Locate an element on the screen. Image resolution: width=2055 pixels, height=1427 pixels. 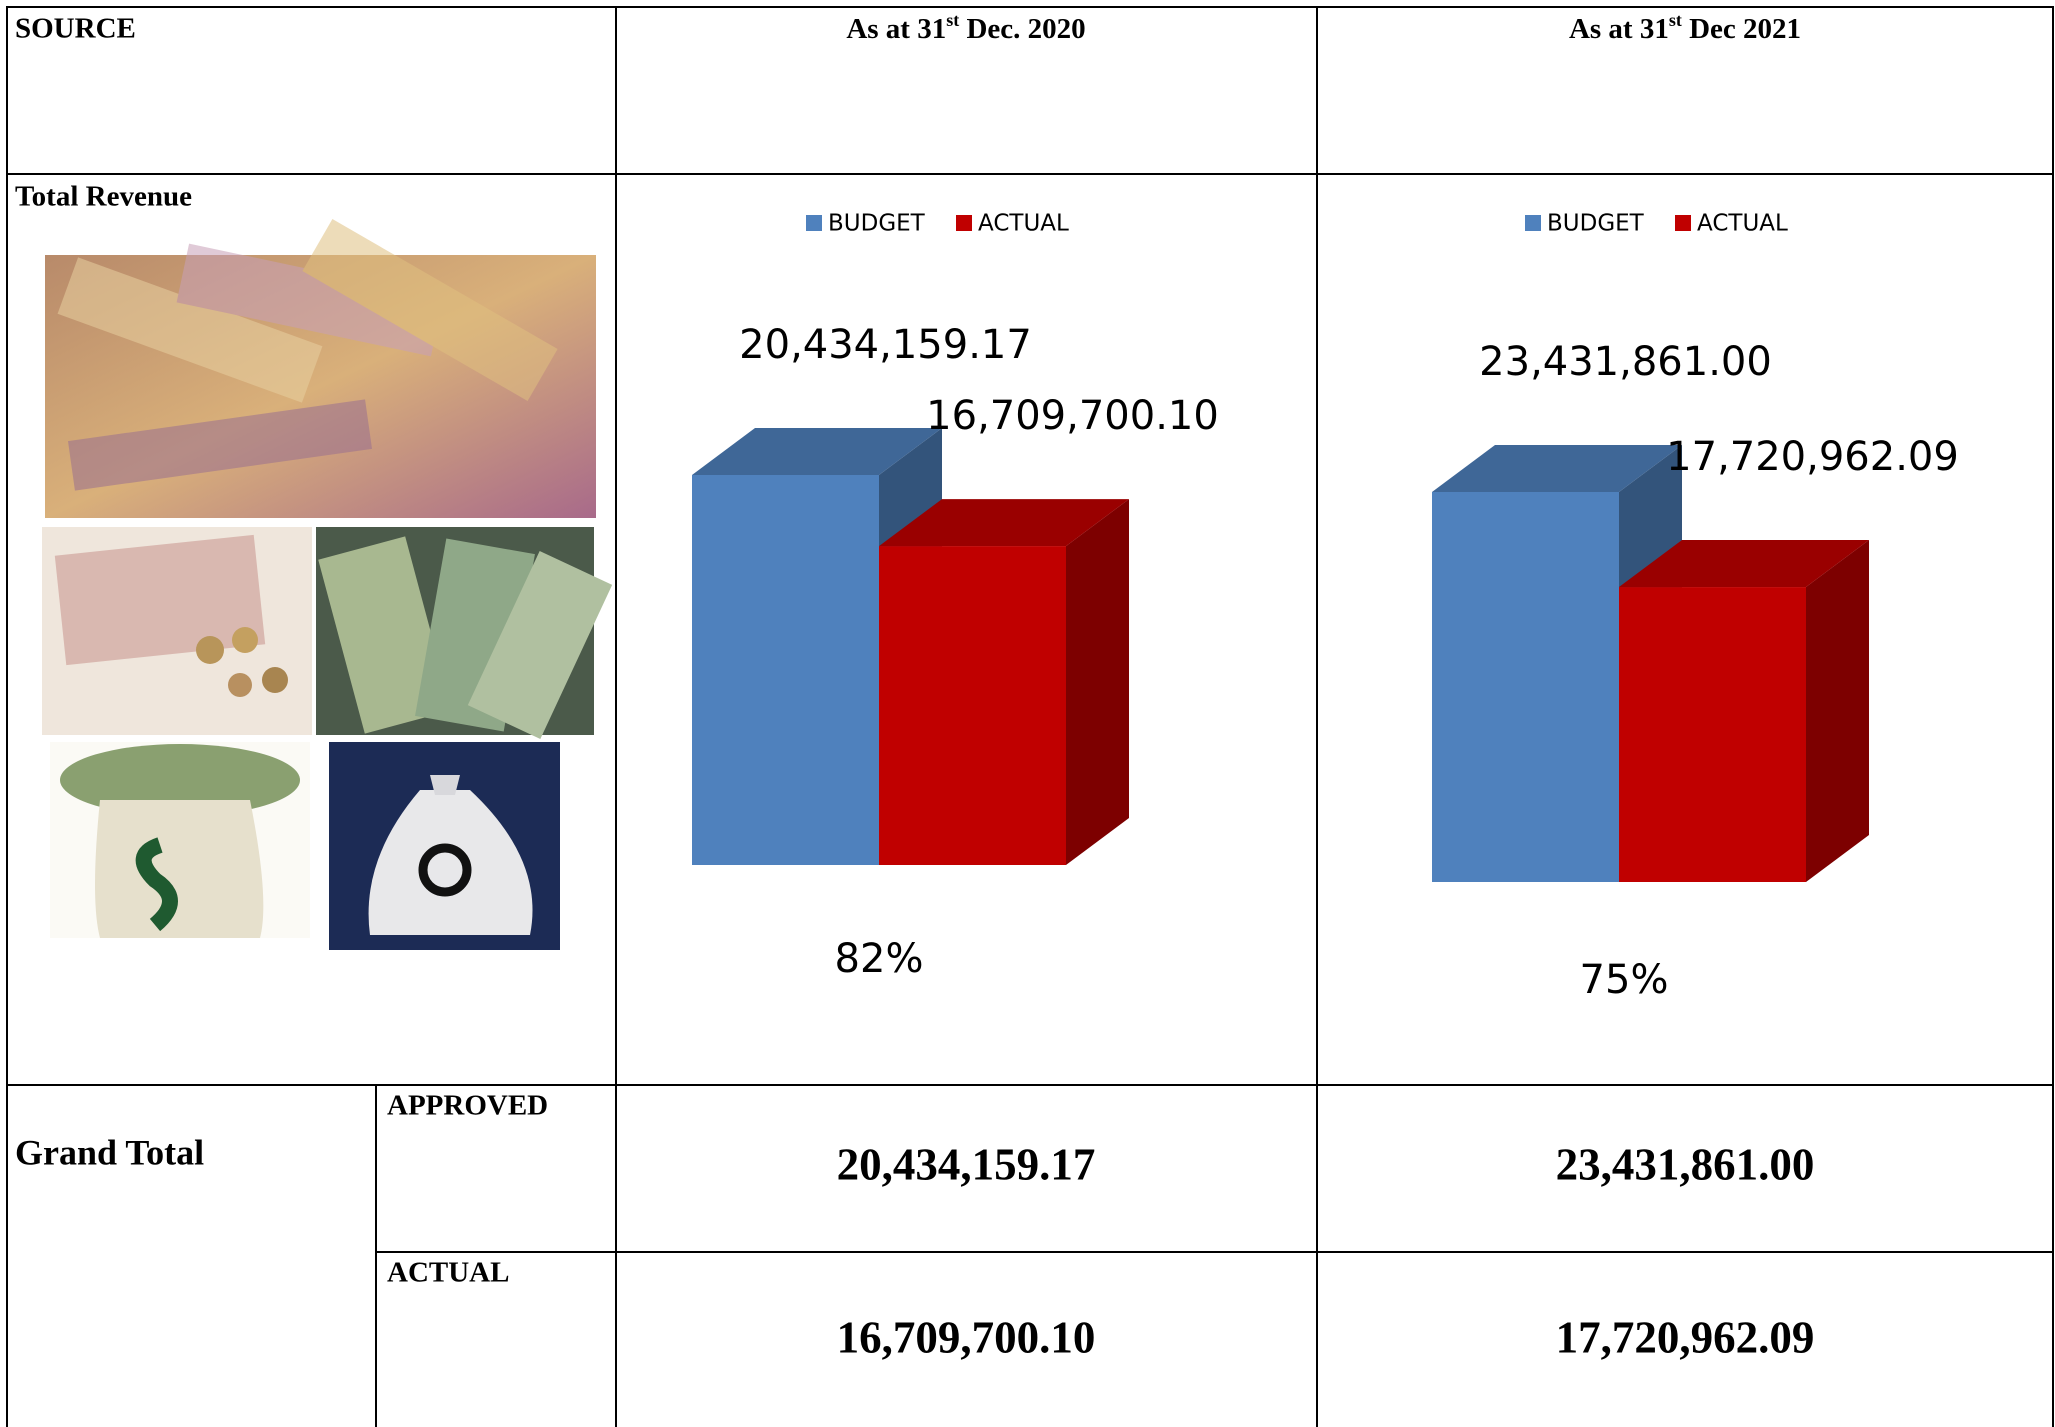
data-label: 17,720,962.09 is located at coordinates (1812, 457).